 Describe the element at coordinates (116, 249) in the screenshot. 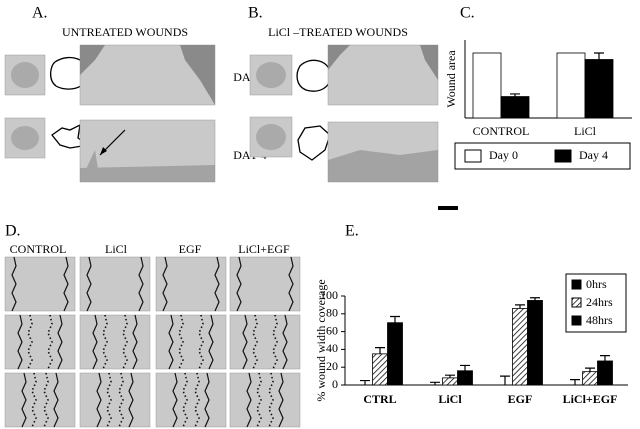

I see `column-label: LiCl` at that location.